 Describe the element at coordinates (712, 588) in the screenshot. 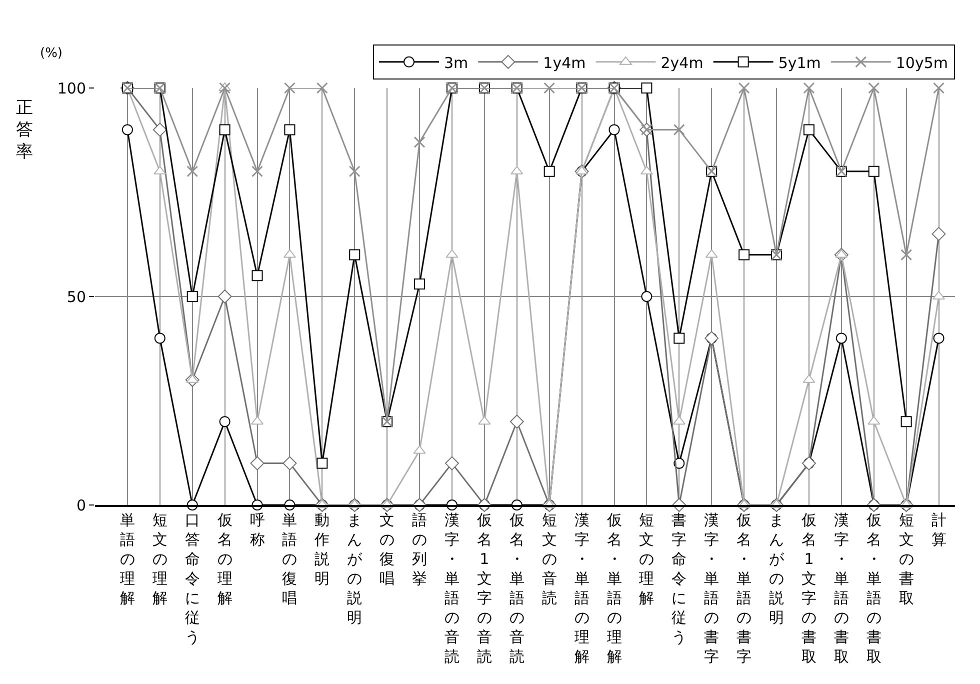

I see `x-tick-label: 漢字・単語の書字` at that location.